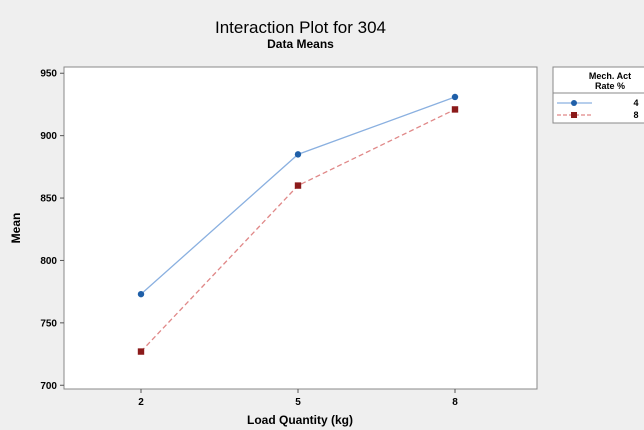 This screenshot has height=430, width=644. What do you see at coordinates (48, 136) in the screenshot?
I see `y-tick-label: 900` at bounding box center [48, 136].